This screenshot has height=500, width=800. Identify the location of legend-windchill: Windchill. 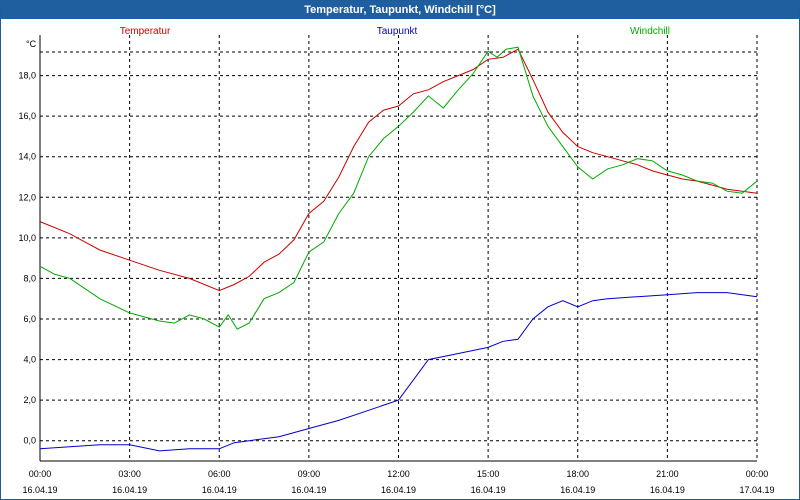
(650, 31).